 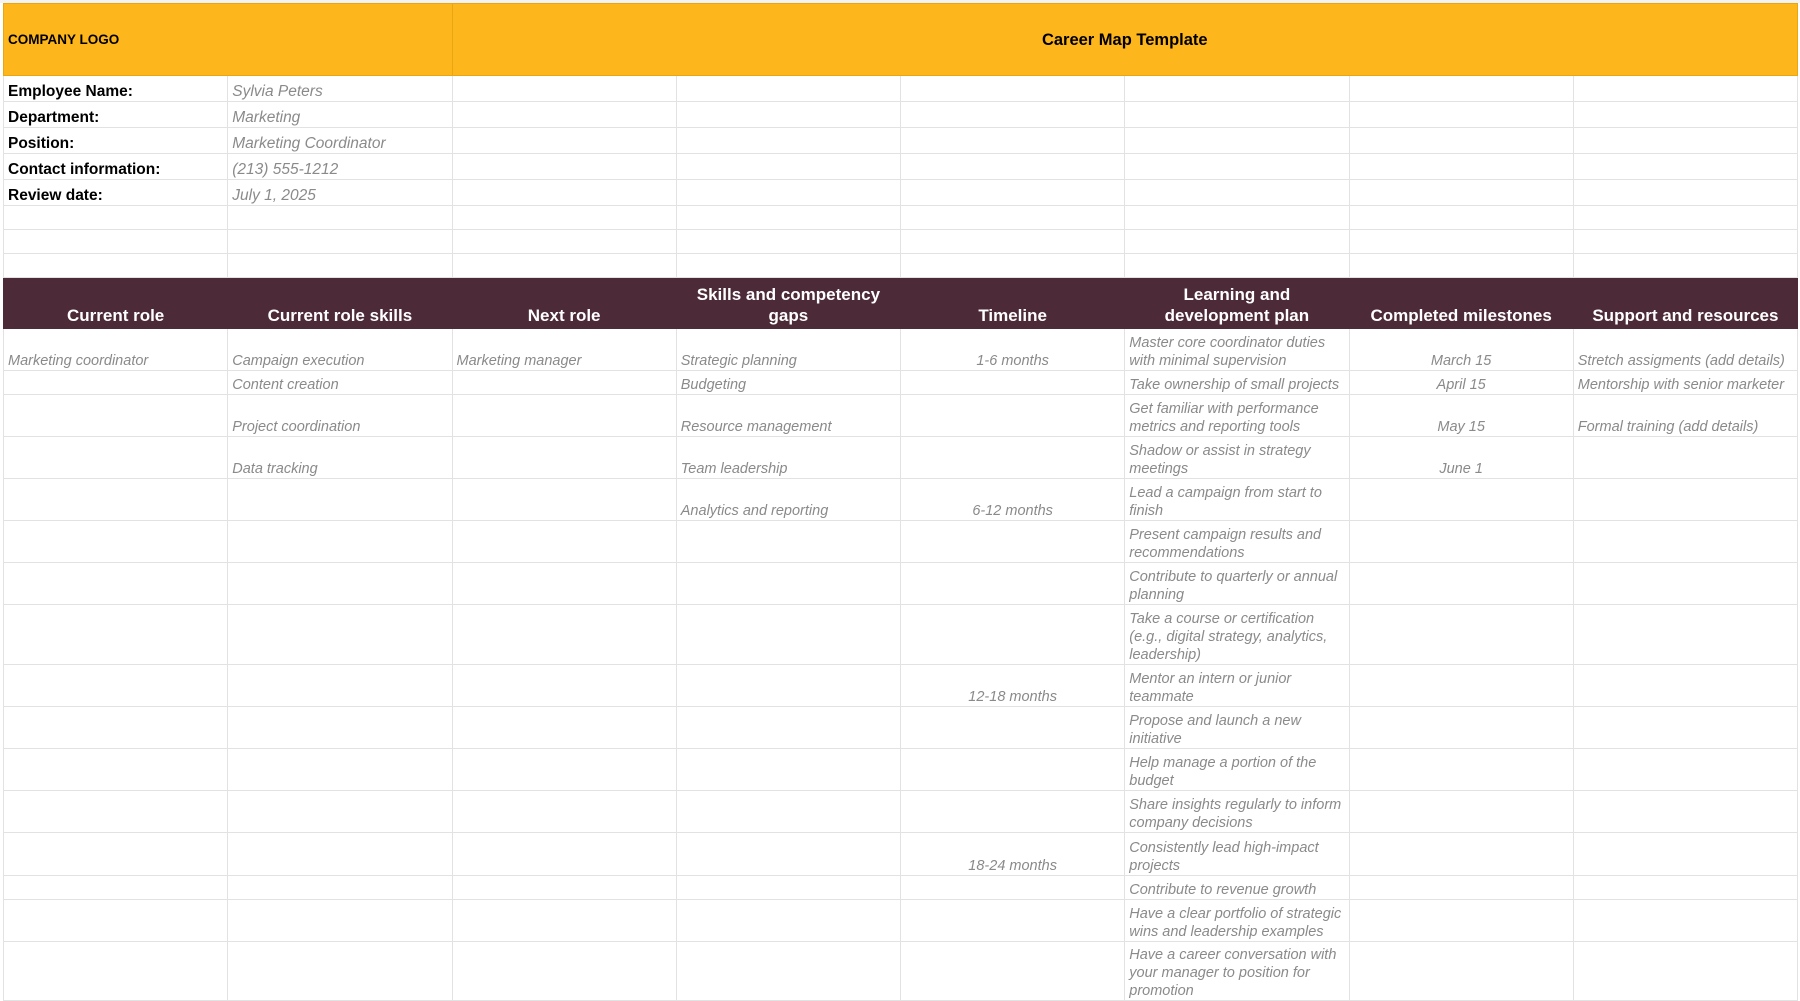 What do you see at coordinates (788, 349) in the screenshot?
I see `table-cell: Strategic planning` at bounding box center [788, 349].